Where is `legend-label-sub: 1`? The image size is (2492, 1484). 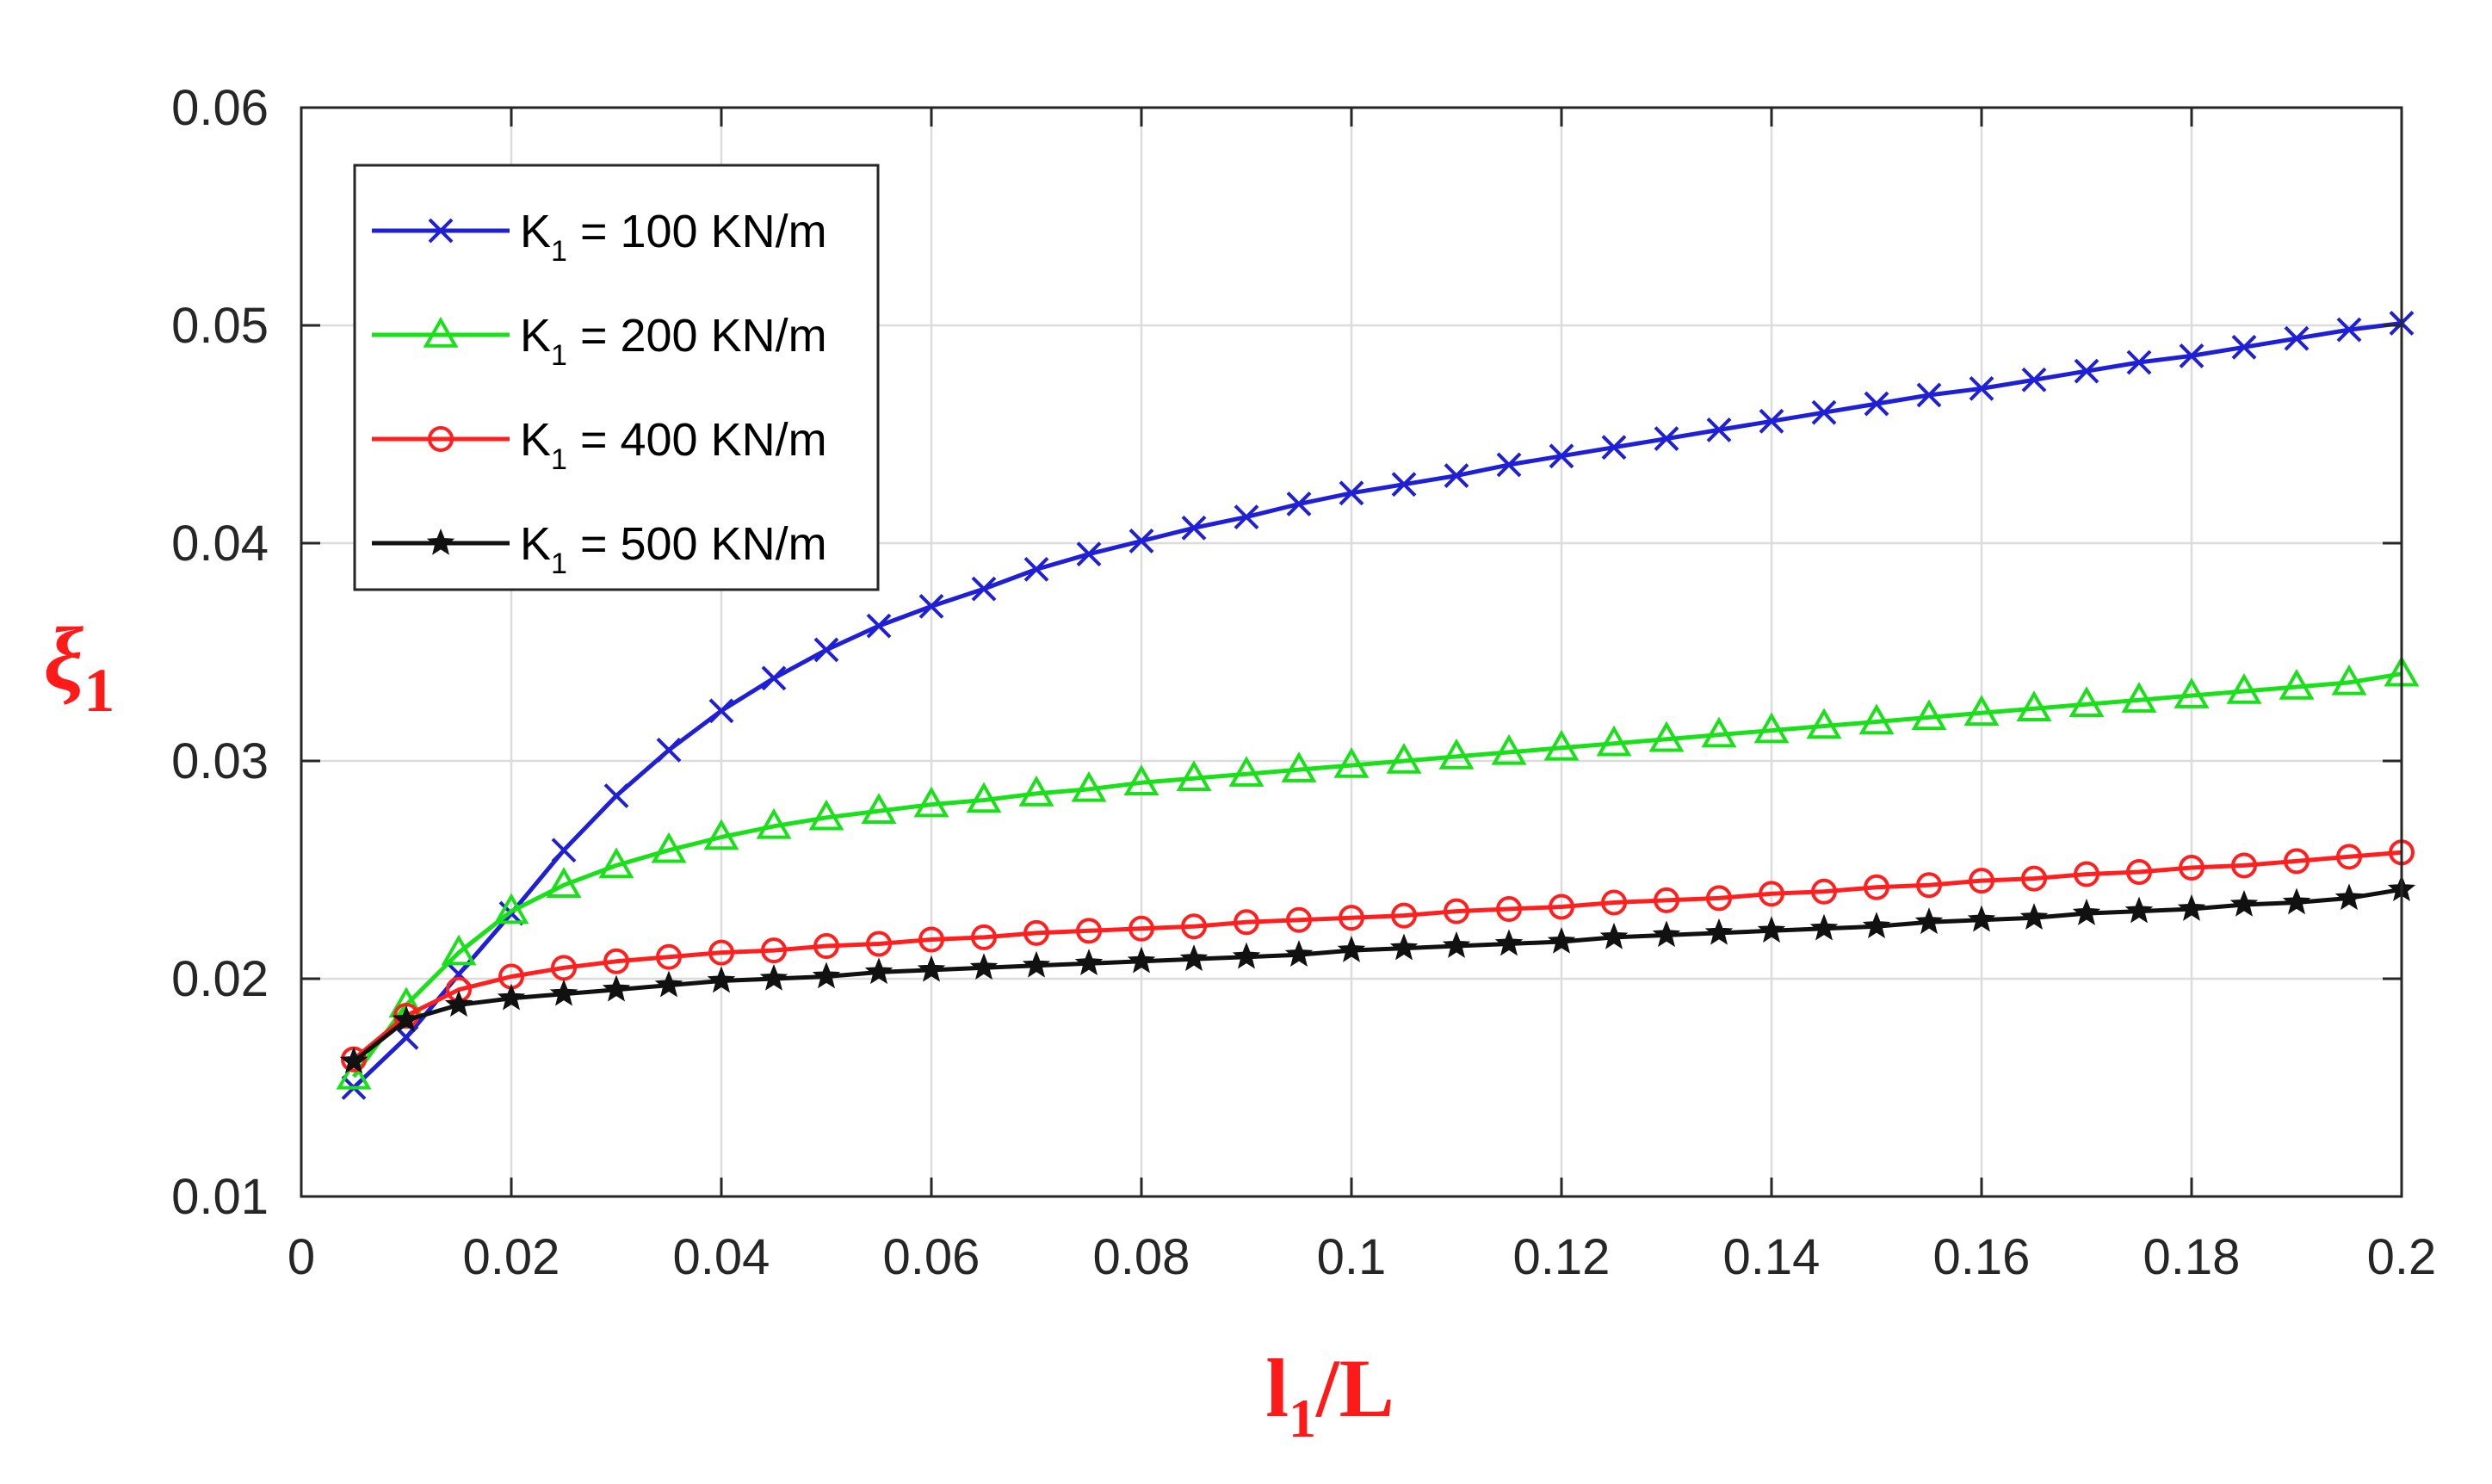 legend-label-sub: 1 is located at coordinates (559, 251).